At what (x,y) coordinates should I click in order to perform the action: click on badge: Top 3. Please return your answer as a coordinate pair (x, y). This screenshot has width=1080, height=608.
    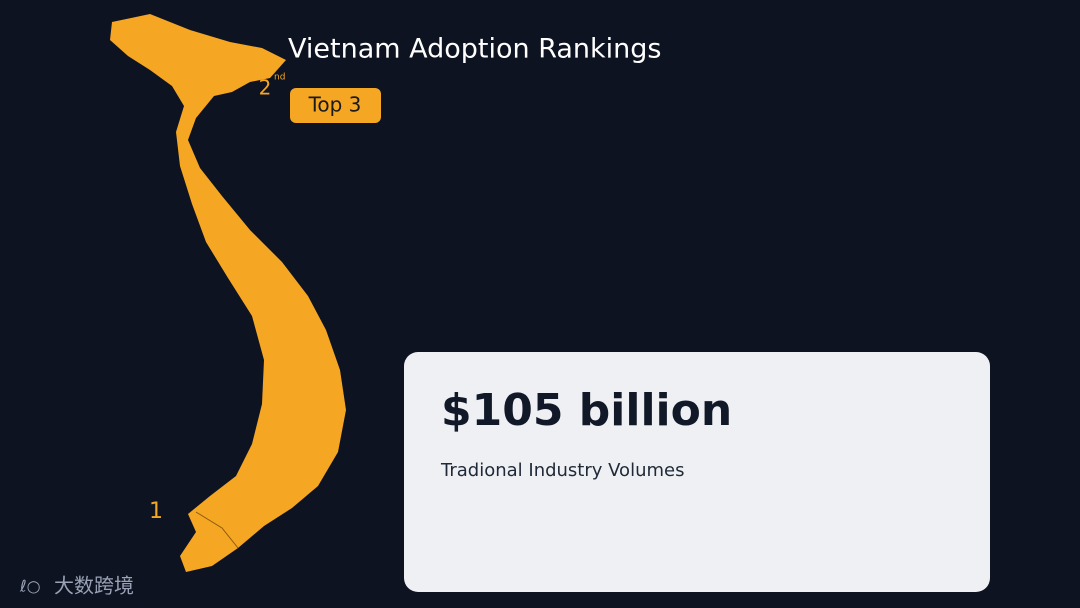
    Looking at the image, I should click on (335, 105).